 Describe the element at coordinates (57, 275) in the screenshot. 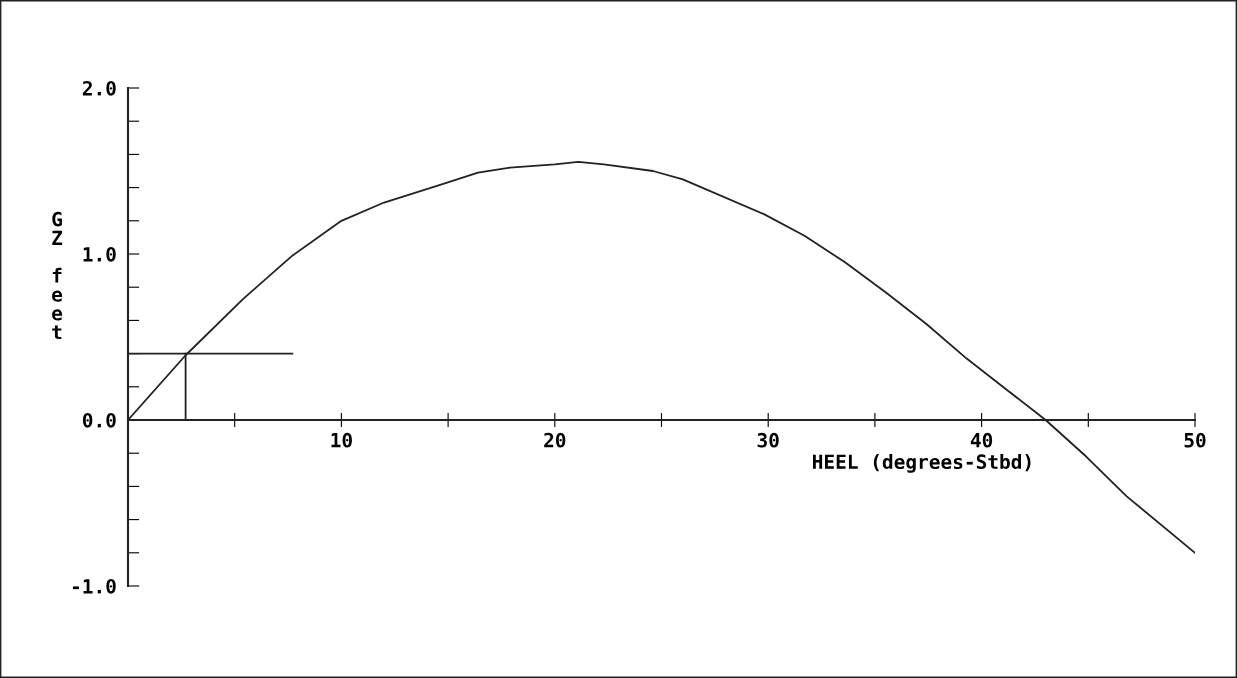

I see `y-axis-title: GZ feet` at that location.